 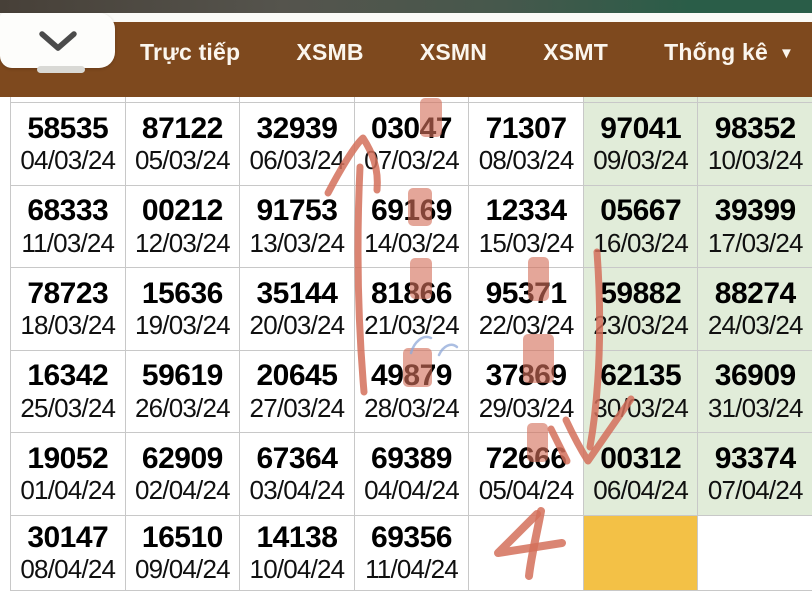 I want to click on result-date: 28/03/24, so click(x=412, y=407).